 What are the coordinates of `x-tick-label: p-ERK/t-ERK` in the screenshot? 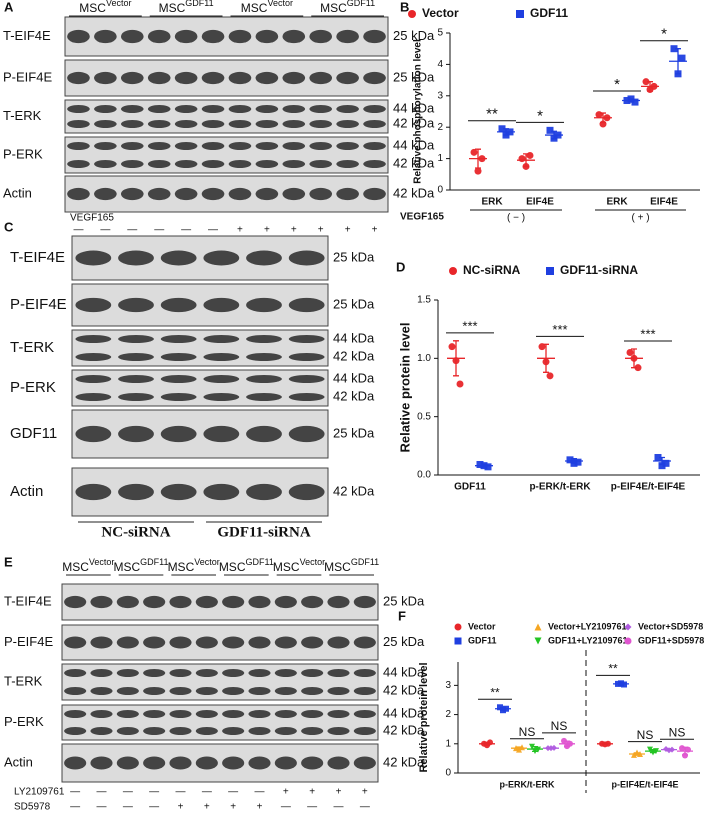 It's located at (527, 784).